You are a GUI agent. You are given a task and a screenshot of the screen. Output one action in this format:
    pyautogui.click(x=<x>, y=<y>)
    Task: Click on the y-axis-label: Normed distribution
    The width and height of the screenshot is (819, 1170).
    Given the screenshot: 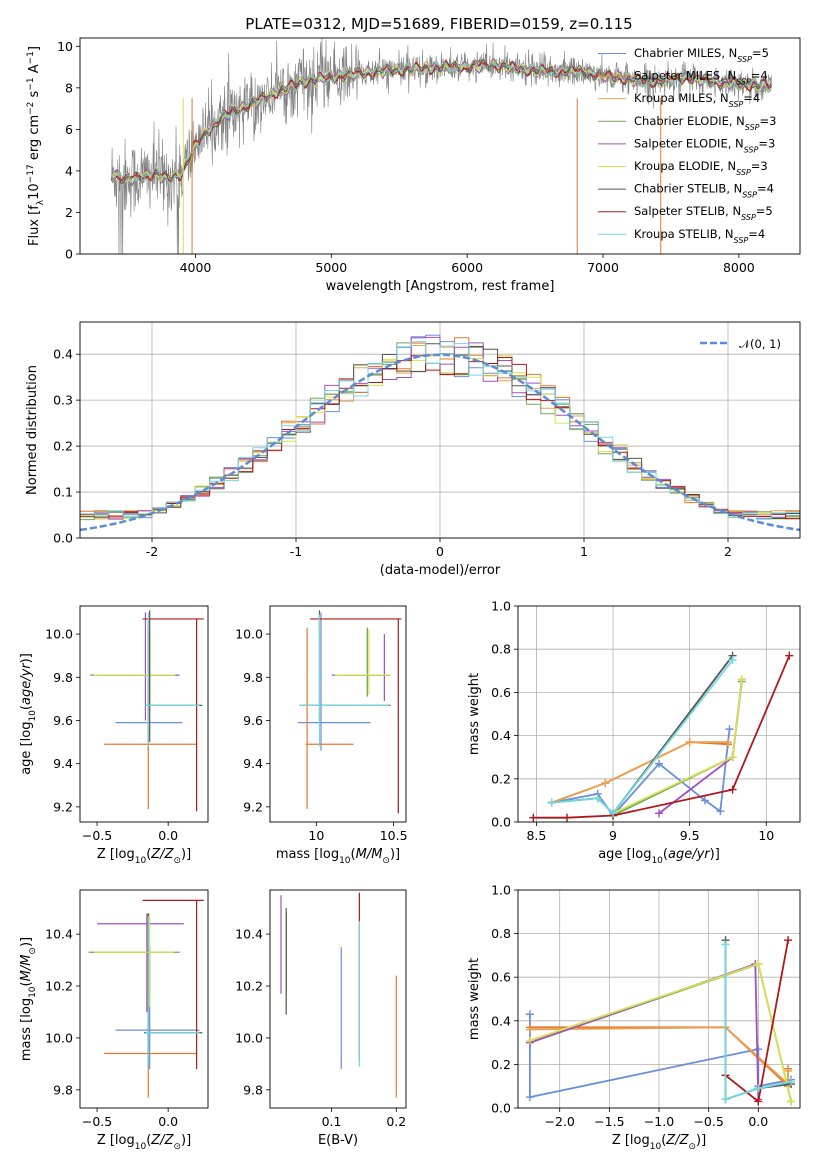 What is the action you would take?
    pyautogui.click(x=32, y=430)
    